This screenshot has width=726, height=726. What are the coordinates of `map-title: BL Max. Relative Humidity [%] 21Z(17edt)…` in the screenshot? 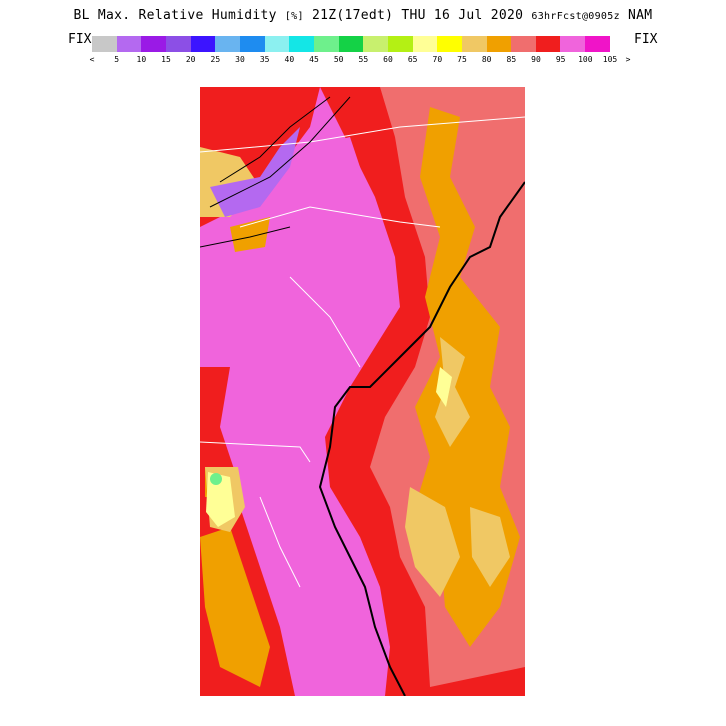 It's located at (363, 15).